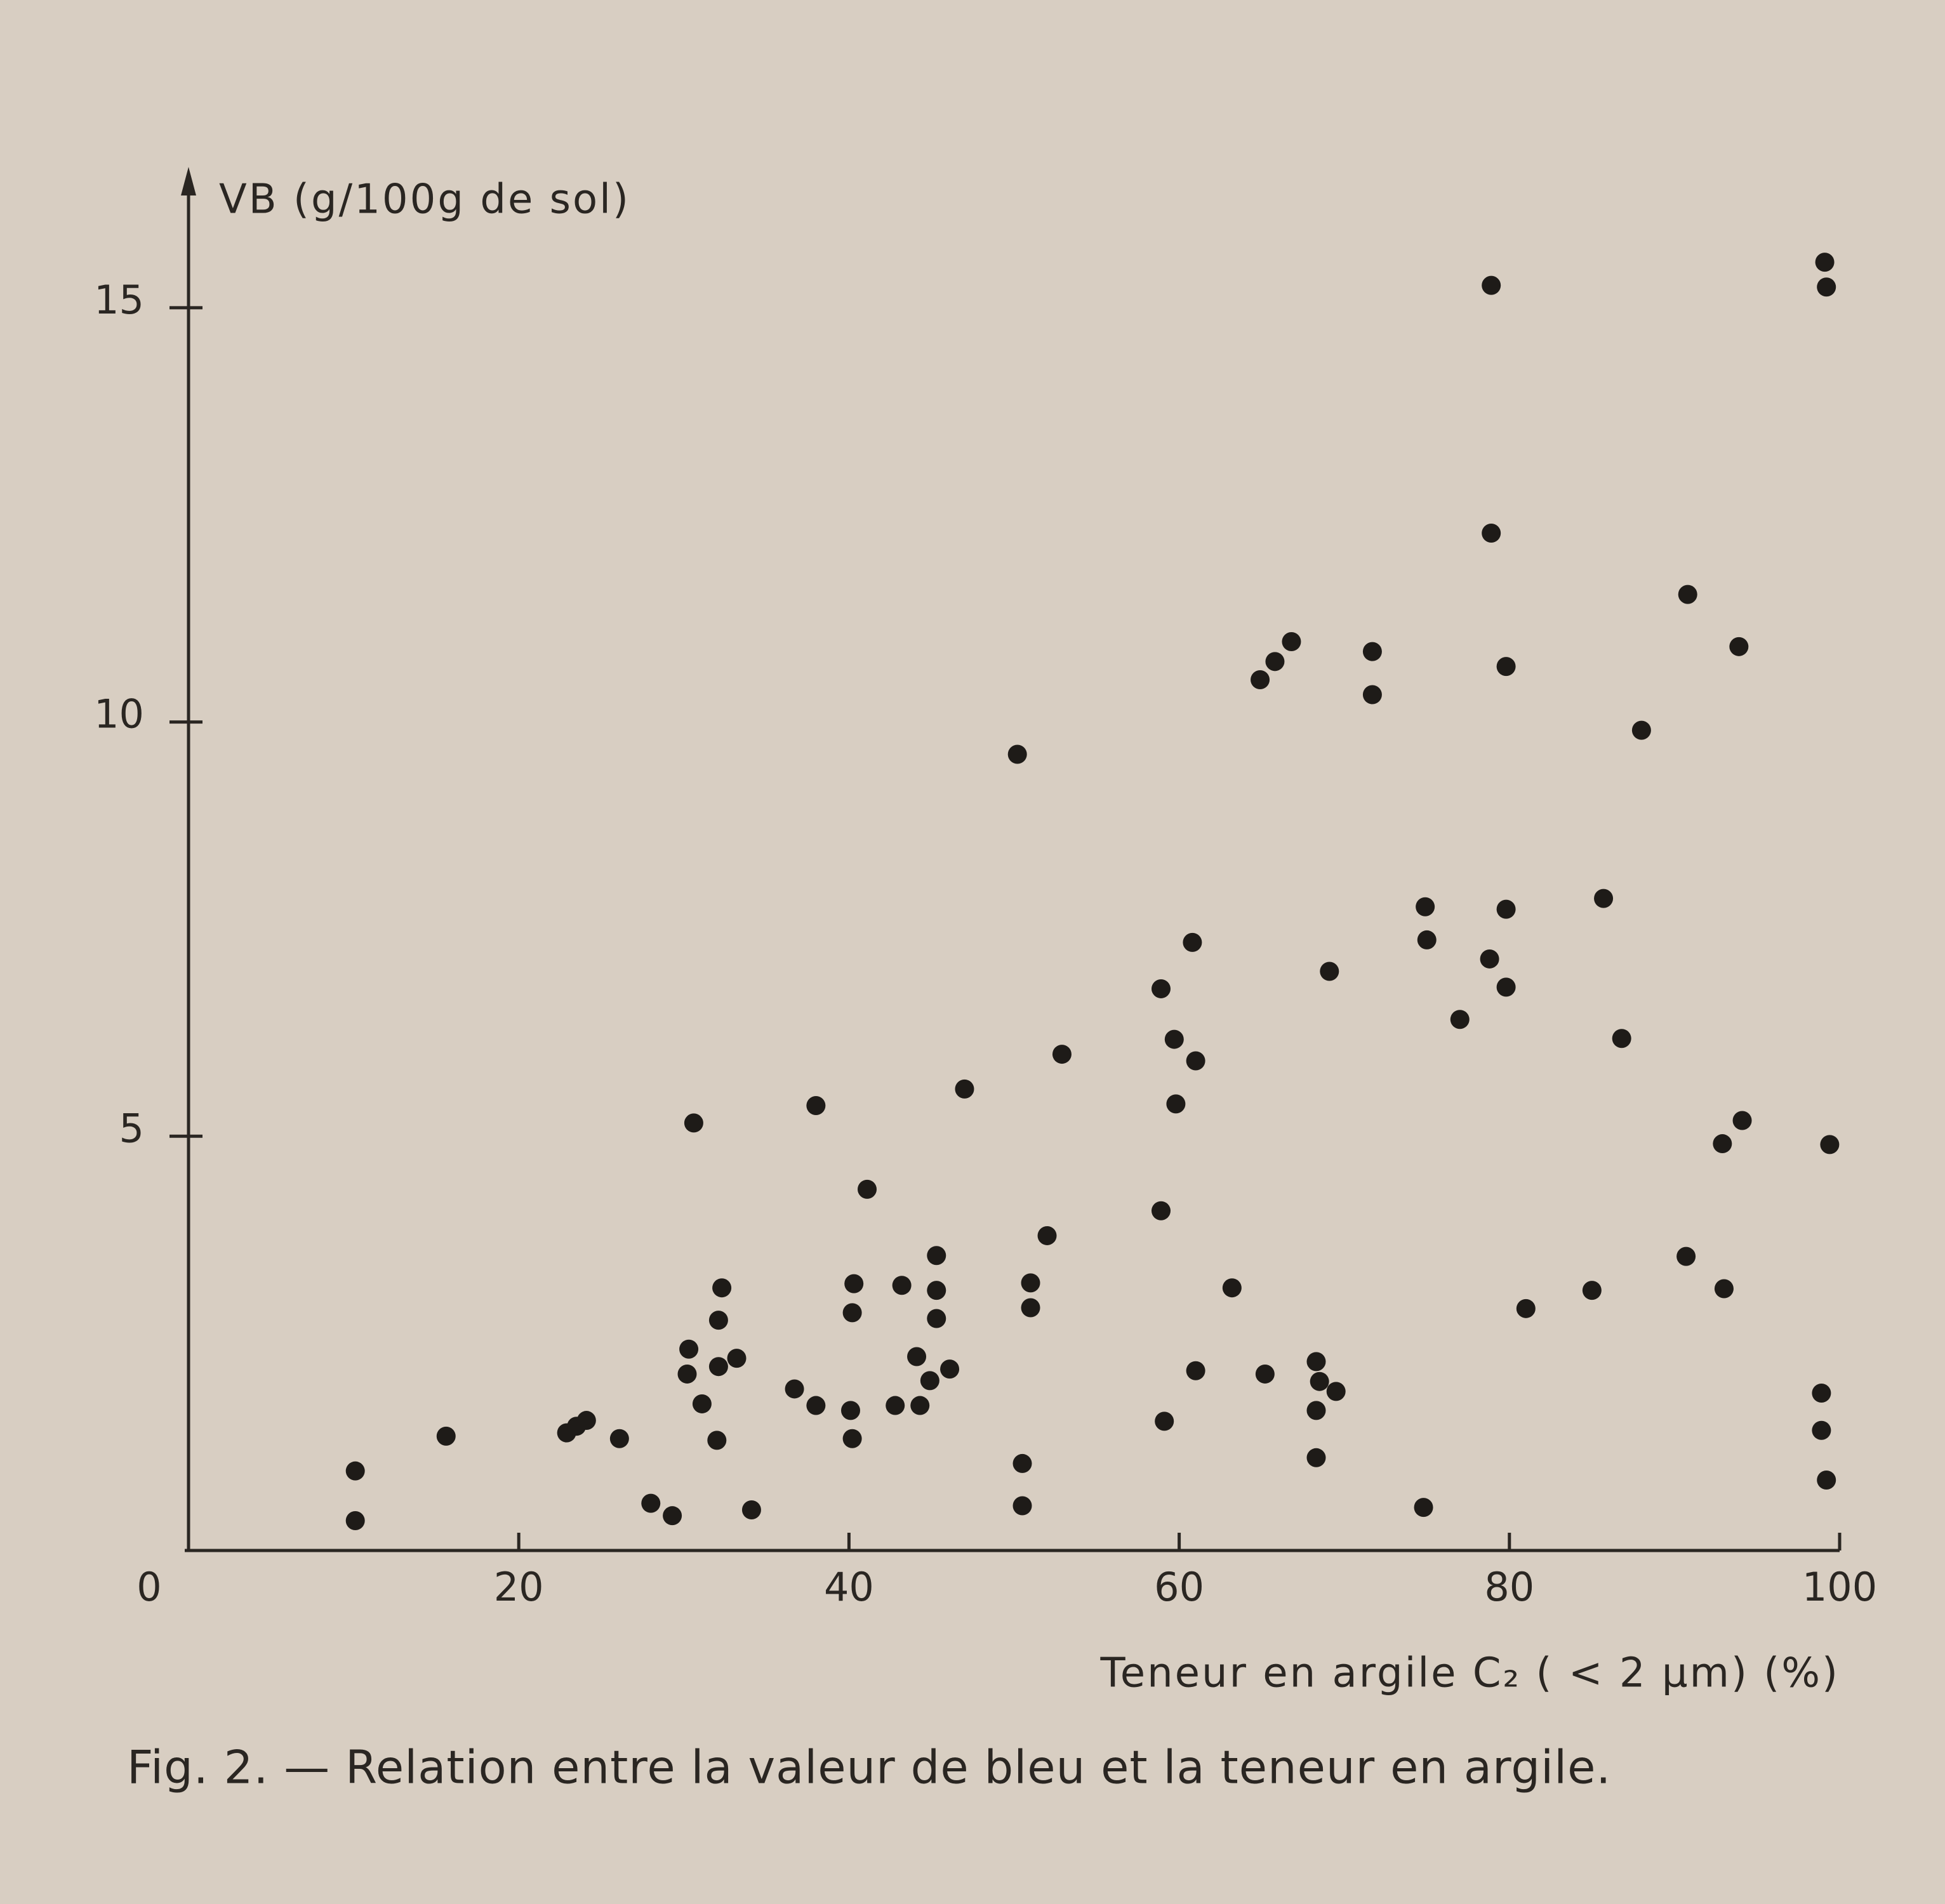 The width and height of the screenshot is (1945, 1904). Describe the element at coordinates (188, 181) in the screenshot. I see `y-axis-arrow` at that location.